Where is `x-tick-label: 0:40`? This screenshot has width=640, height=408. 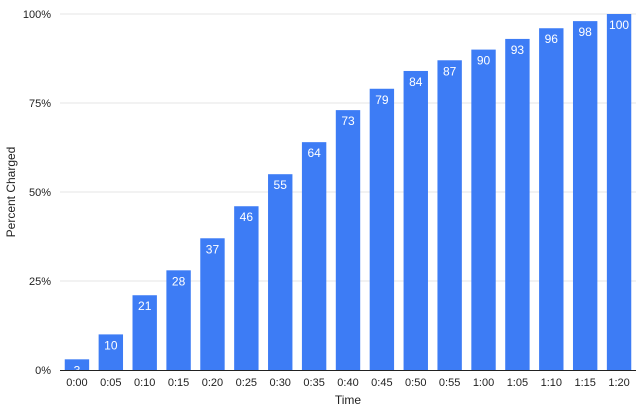 x-tick-label: 0:40 is located at coordinates (347, 383).